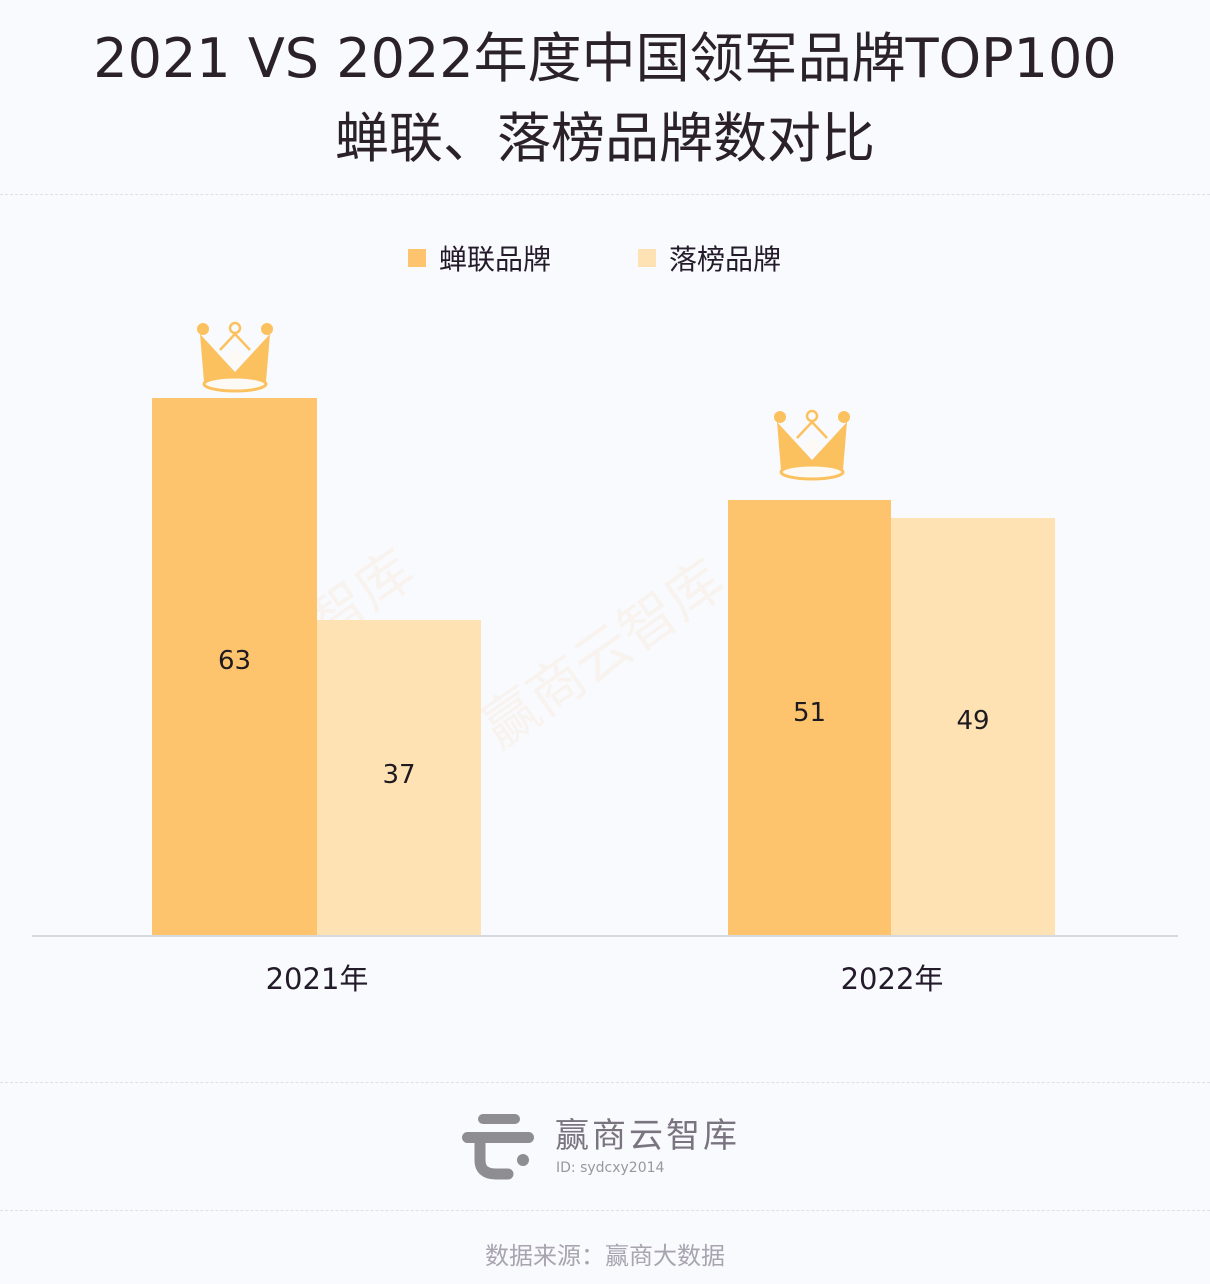  I want to click on x-axis-label-2022: 2022年, so click(892, 979).